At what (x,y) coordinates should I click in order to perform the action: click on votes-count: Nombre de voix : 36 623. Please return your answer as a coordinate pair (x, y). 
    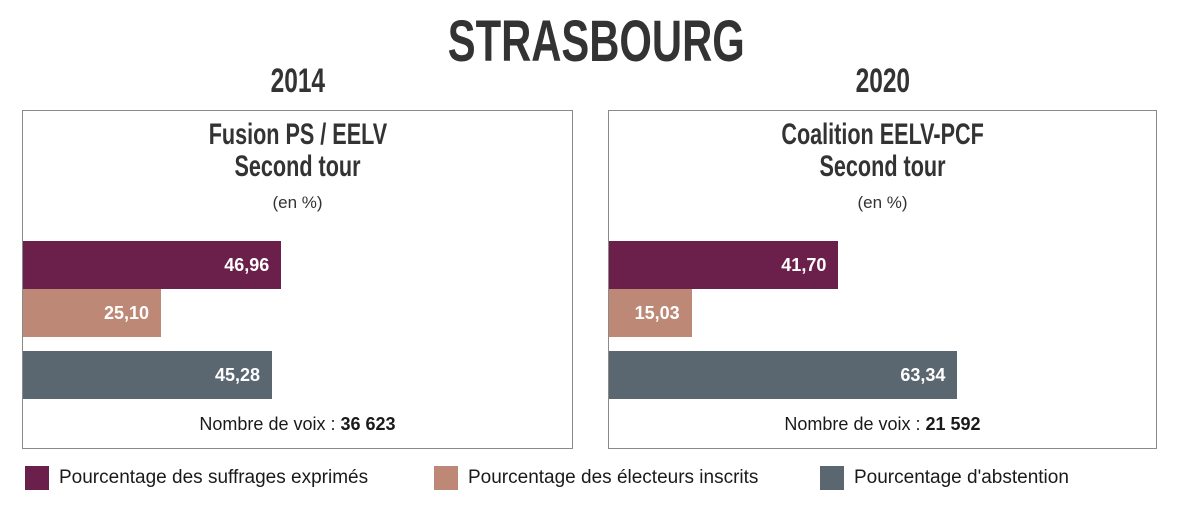
    Looking at the image, I should click on (297, 424).